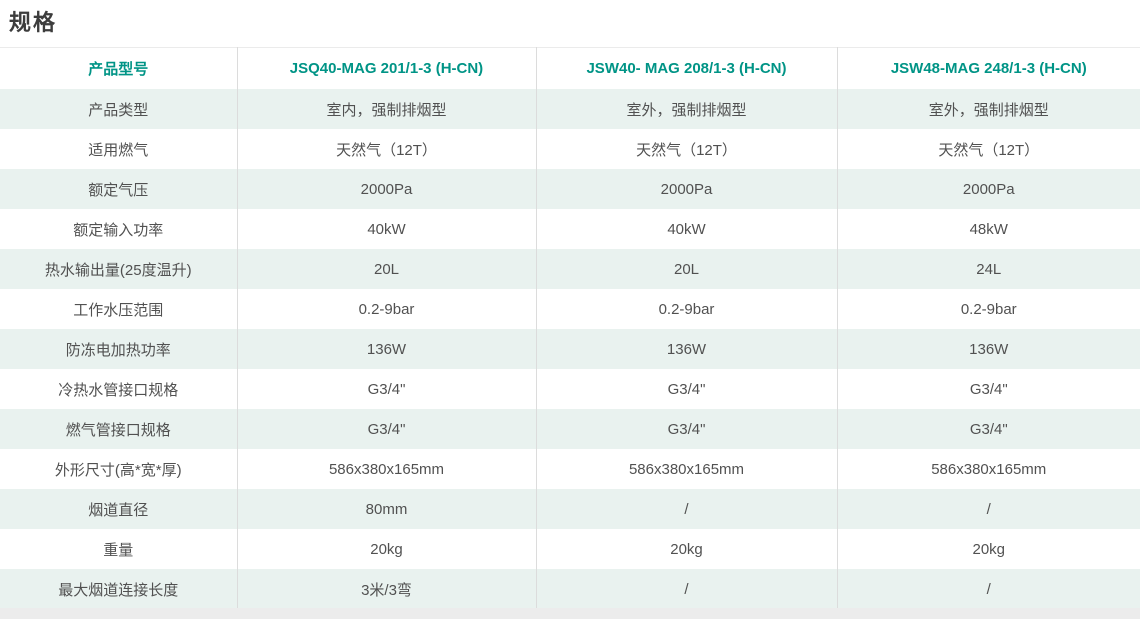  I want to click on table-row: 防冻电加热功率 136W 136W 136W, so click(570, 349).